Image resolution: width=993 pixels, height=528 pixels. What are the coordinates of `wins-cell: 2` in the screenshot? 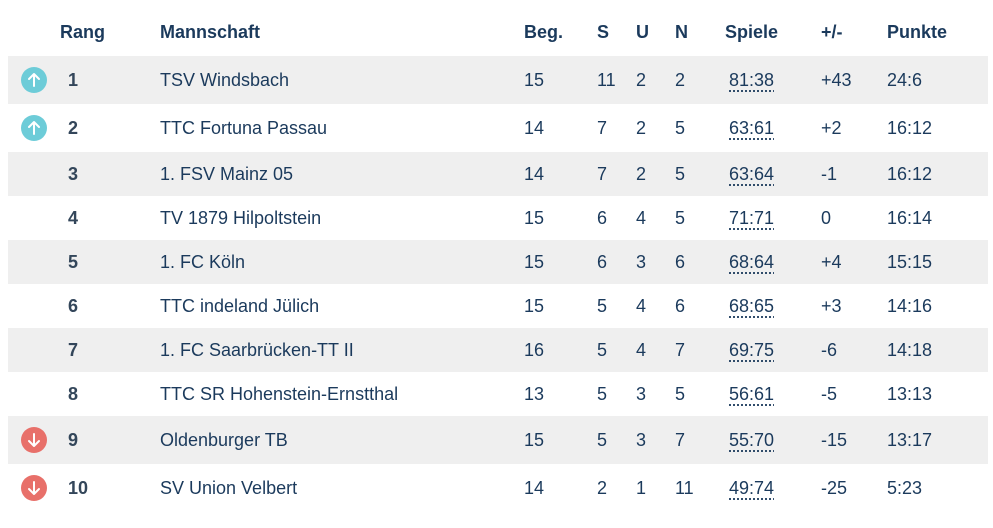 It's located at (602, 487).